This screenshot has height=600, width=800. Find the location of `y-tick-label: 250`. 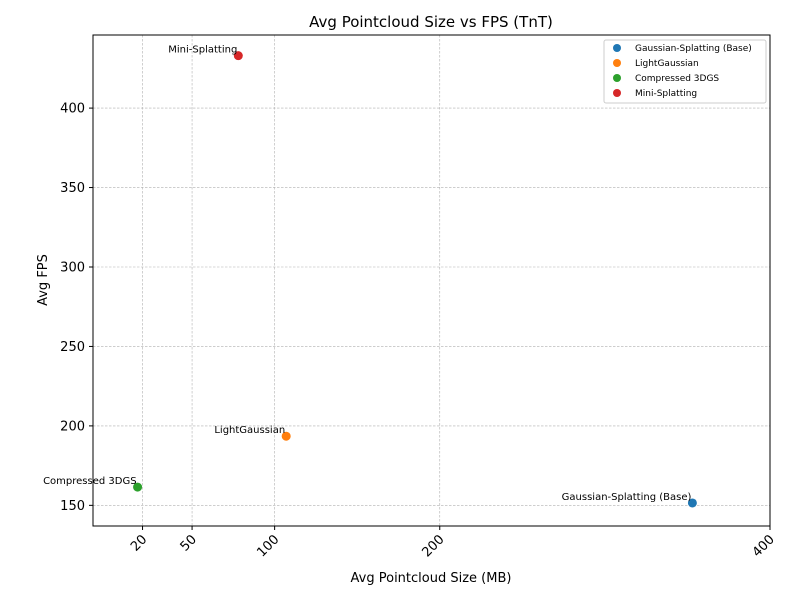

y-tick-label: 250 is located at coordinates (72, 347).